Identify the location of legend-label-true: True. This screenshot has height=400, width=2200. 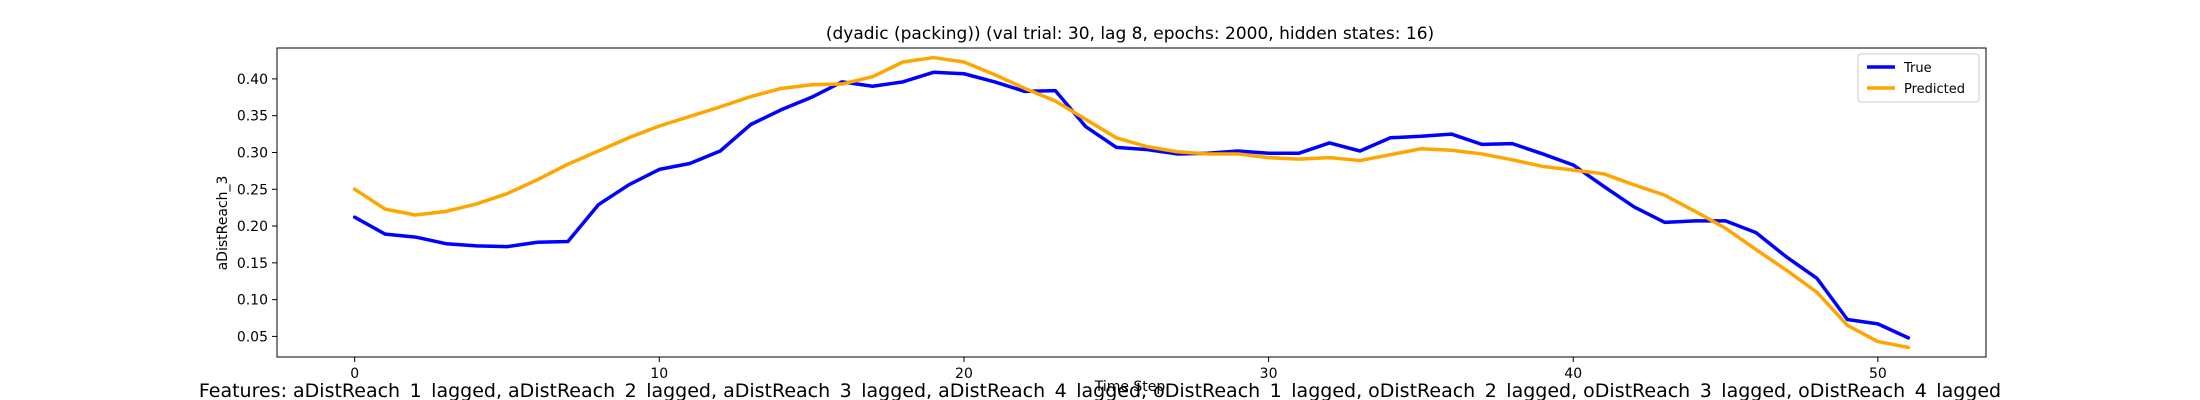
(1917, 68).